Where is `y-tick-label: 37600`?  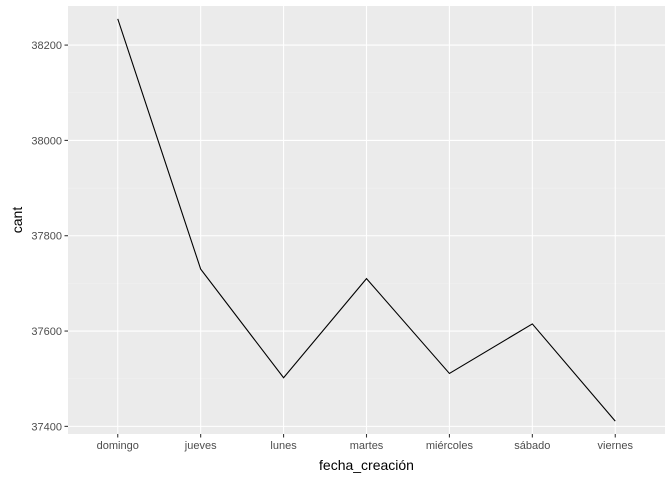 y-tick-label: 37600 is located at coordinates (46, 332).